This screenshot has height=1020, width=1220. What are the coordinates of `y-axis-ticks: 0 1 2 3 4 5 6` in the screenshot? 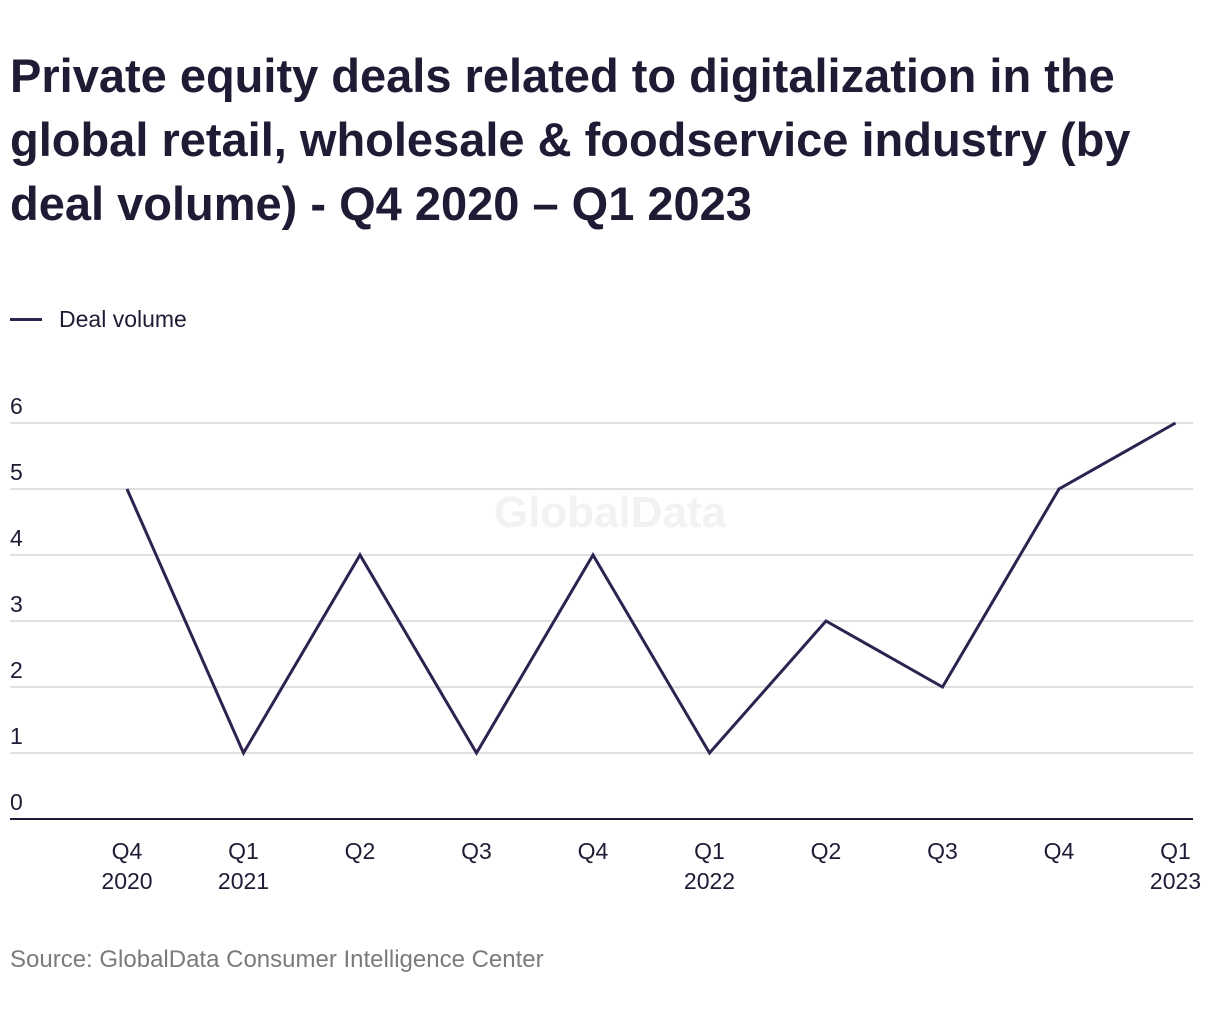 It's located at (16, 604).